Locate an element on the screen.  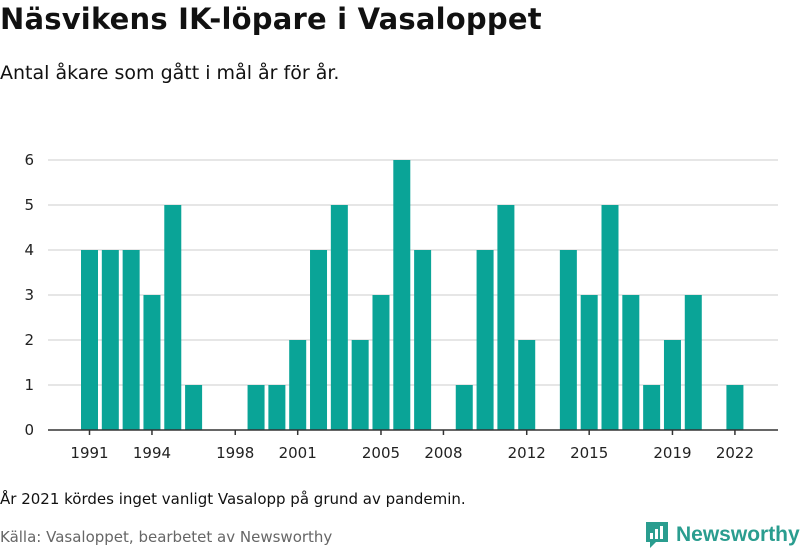
bar-1992 is located at coordinates (110, 340).